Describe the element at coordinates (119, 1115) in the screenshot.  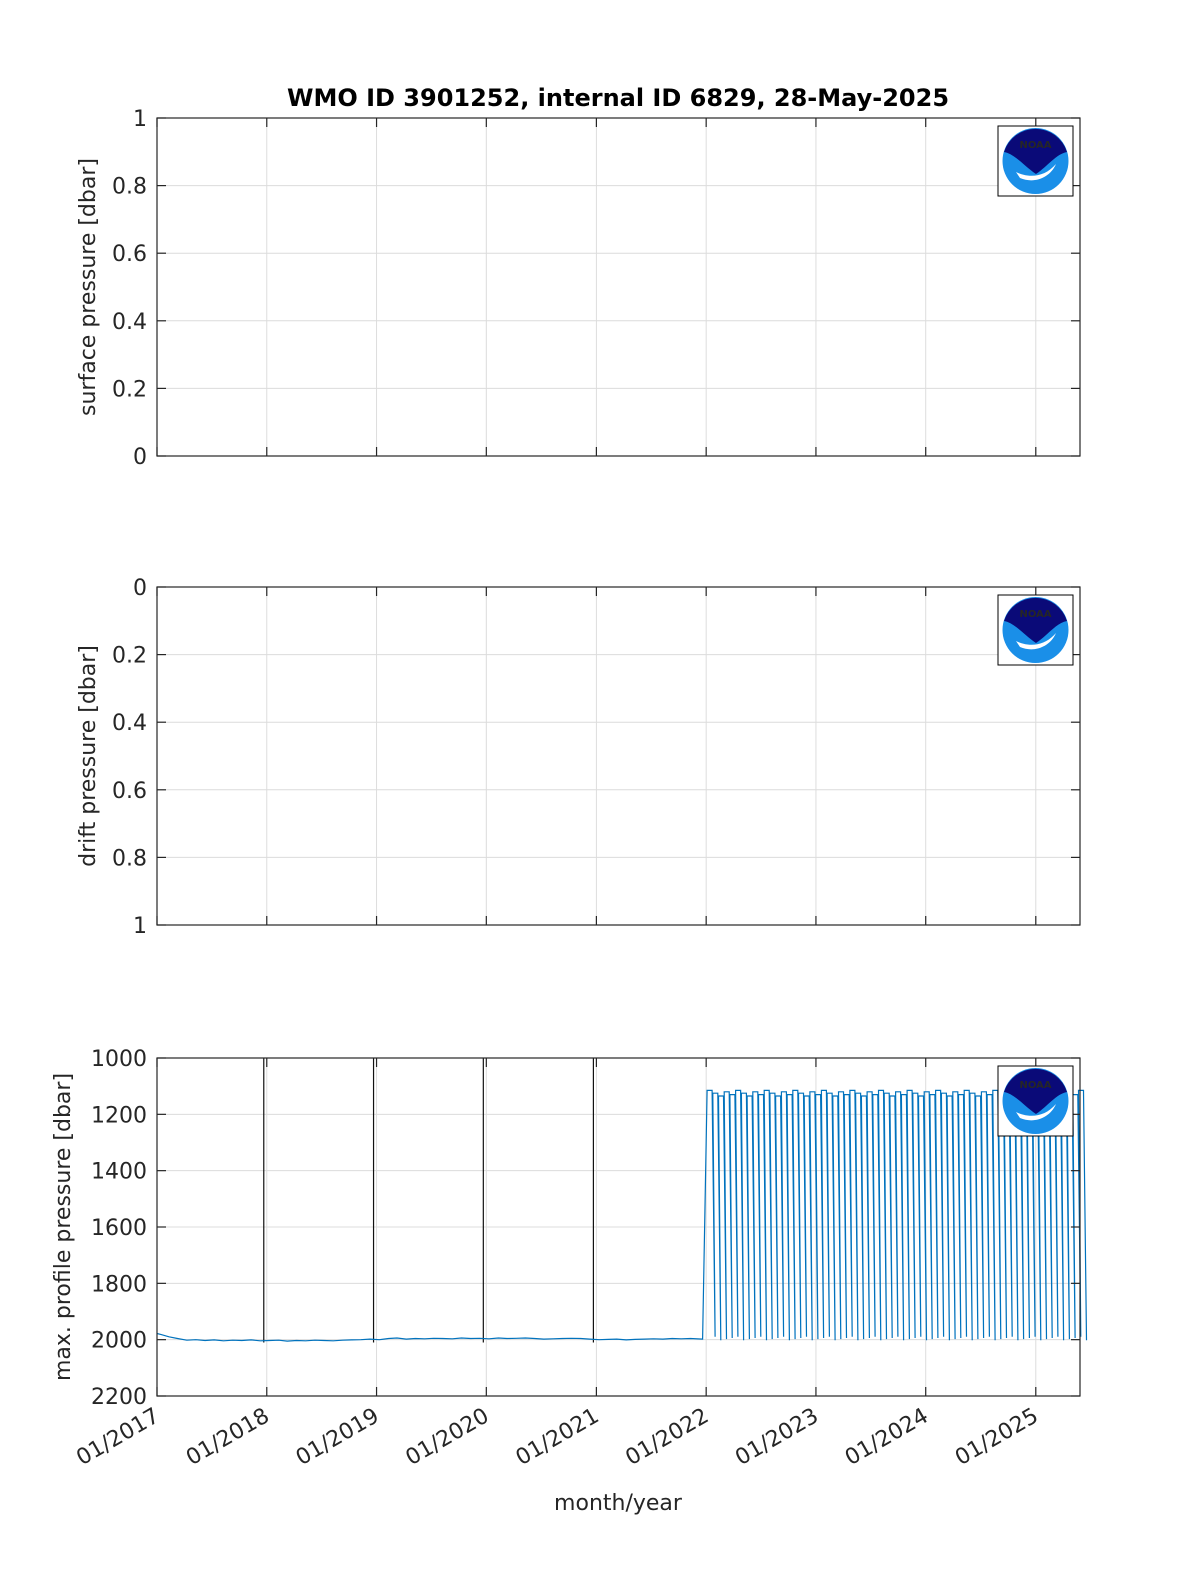
I see `y-tick-label: 1200` at that location.